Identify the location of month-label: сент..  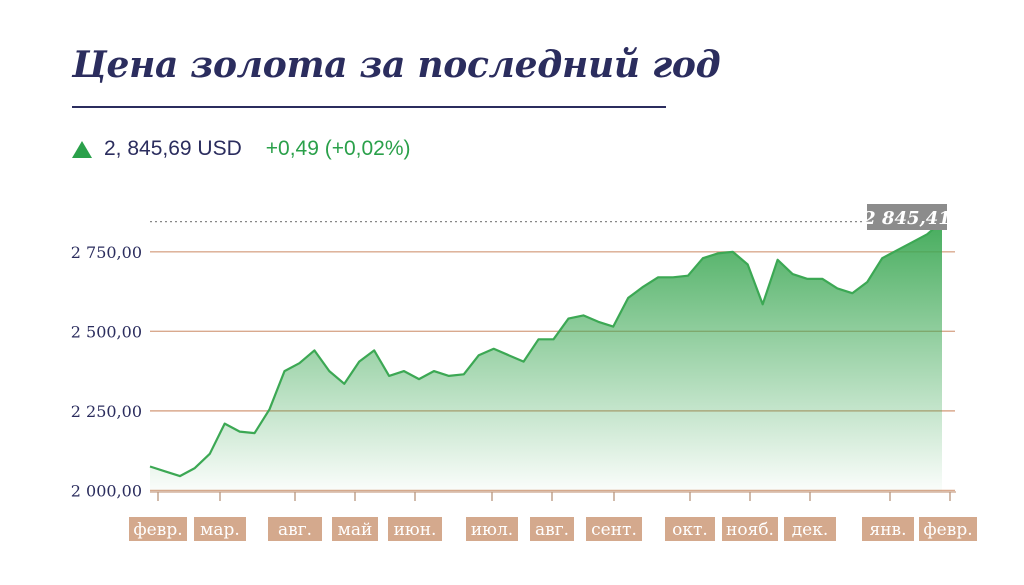
(614, 530).